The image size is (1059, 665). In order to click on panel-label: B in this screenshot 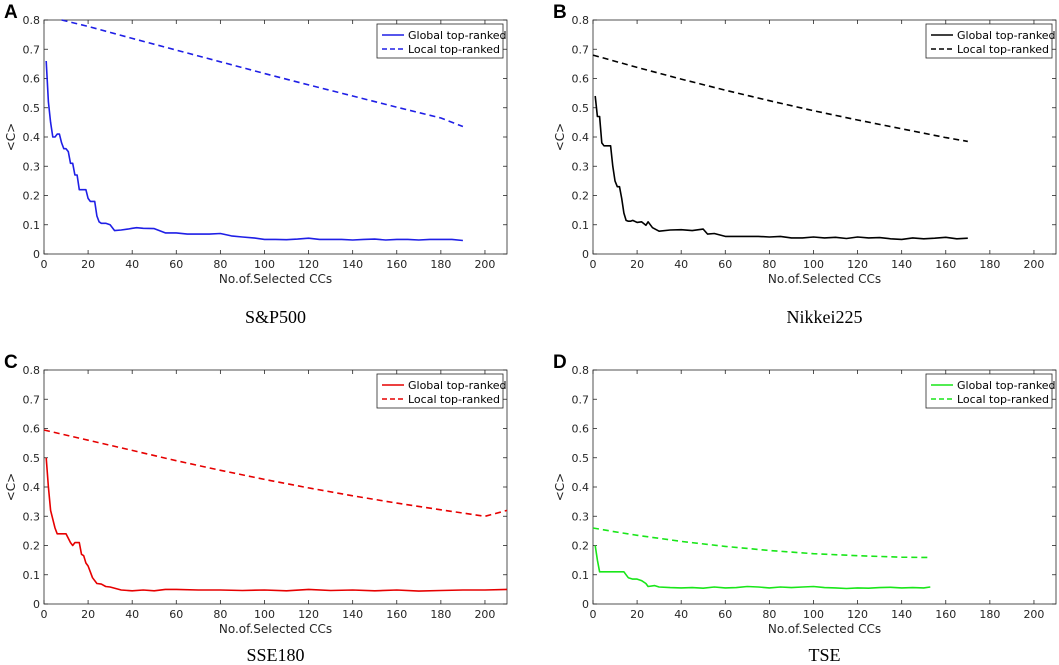, I will do `click(560, 12)`.